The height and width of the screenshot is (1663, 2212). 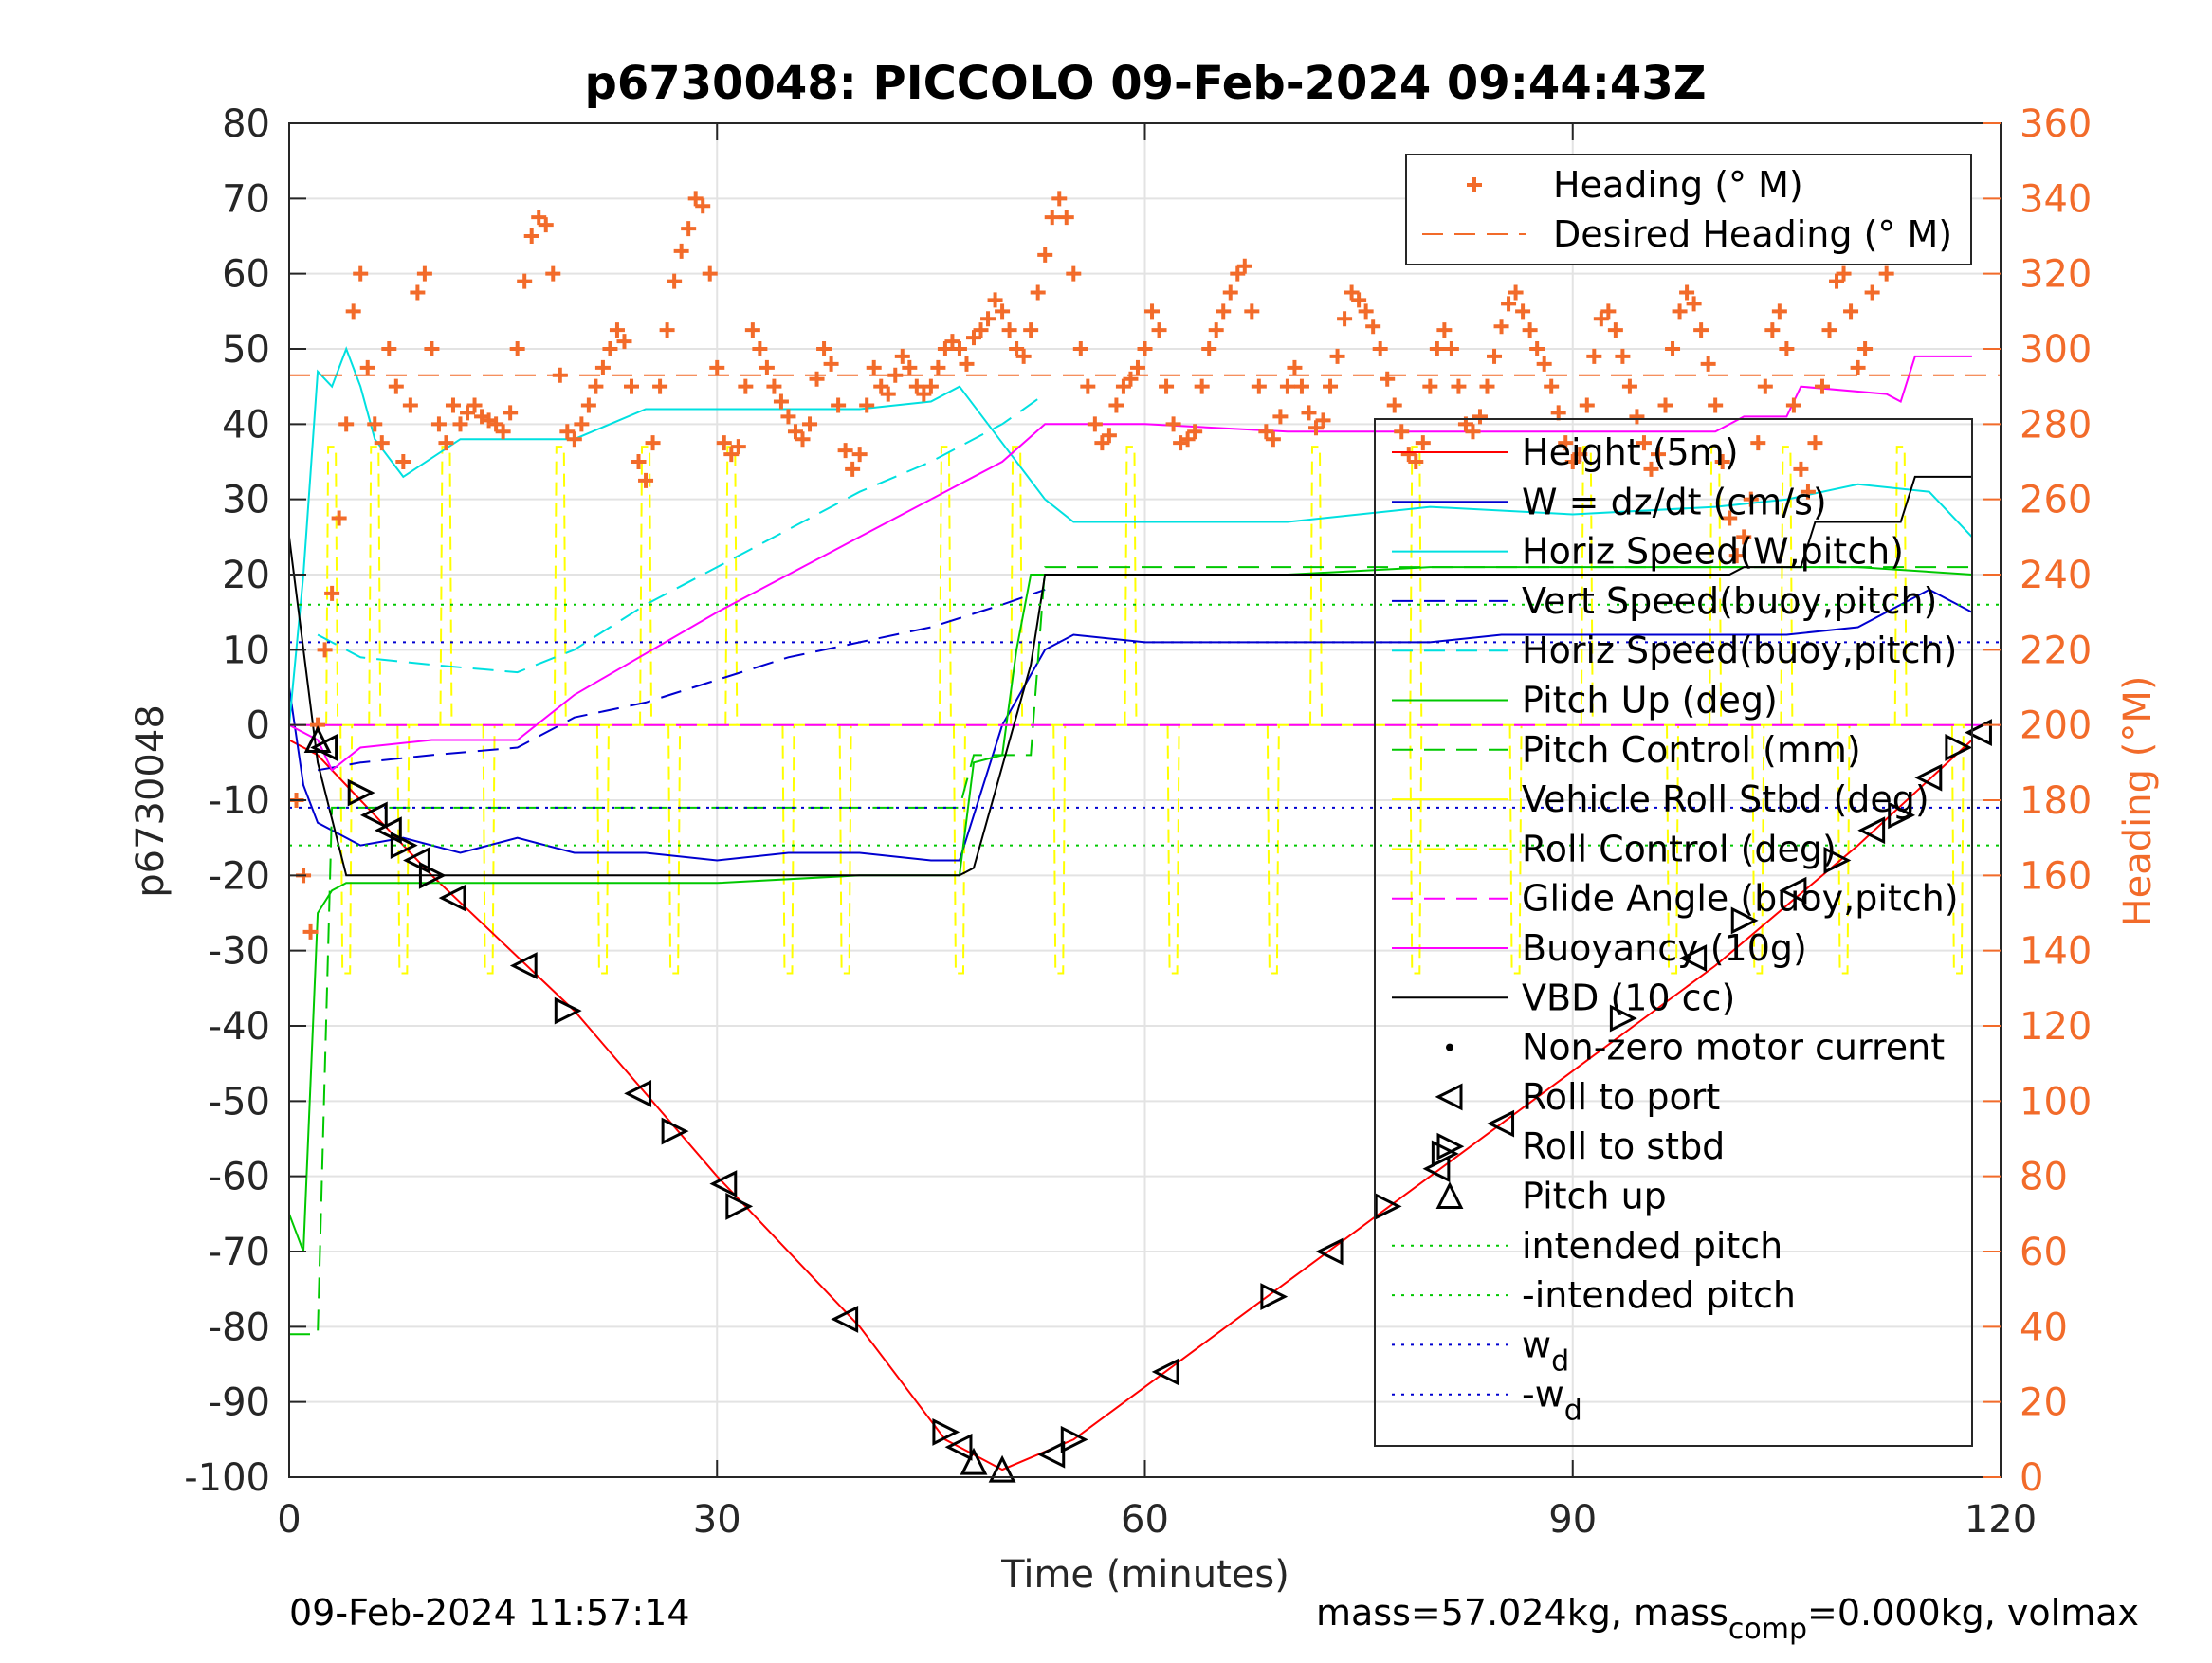 What do you see at coordinates (239, 1027) in the screenshot?
I see `y-tick-label: -40` at bounding box center [239, 1027].